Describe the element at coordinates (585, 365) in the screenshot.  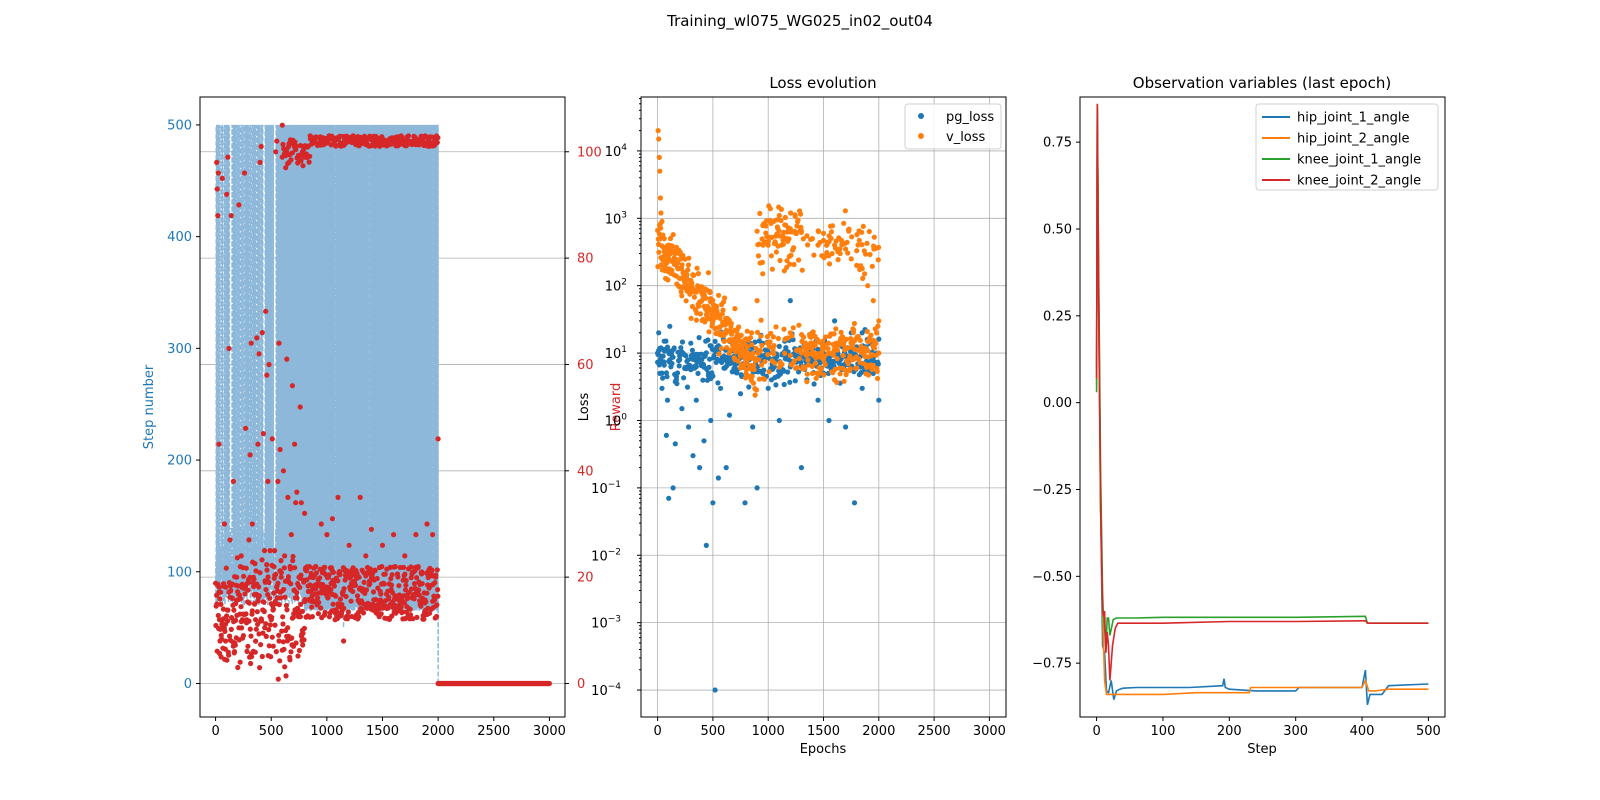
I see `p1-ytick-right-label: 60` at that location.